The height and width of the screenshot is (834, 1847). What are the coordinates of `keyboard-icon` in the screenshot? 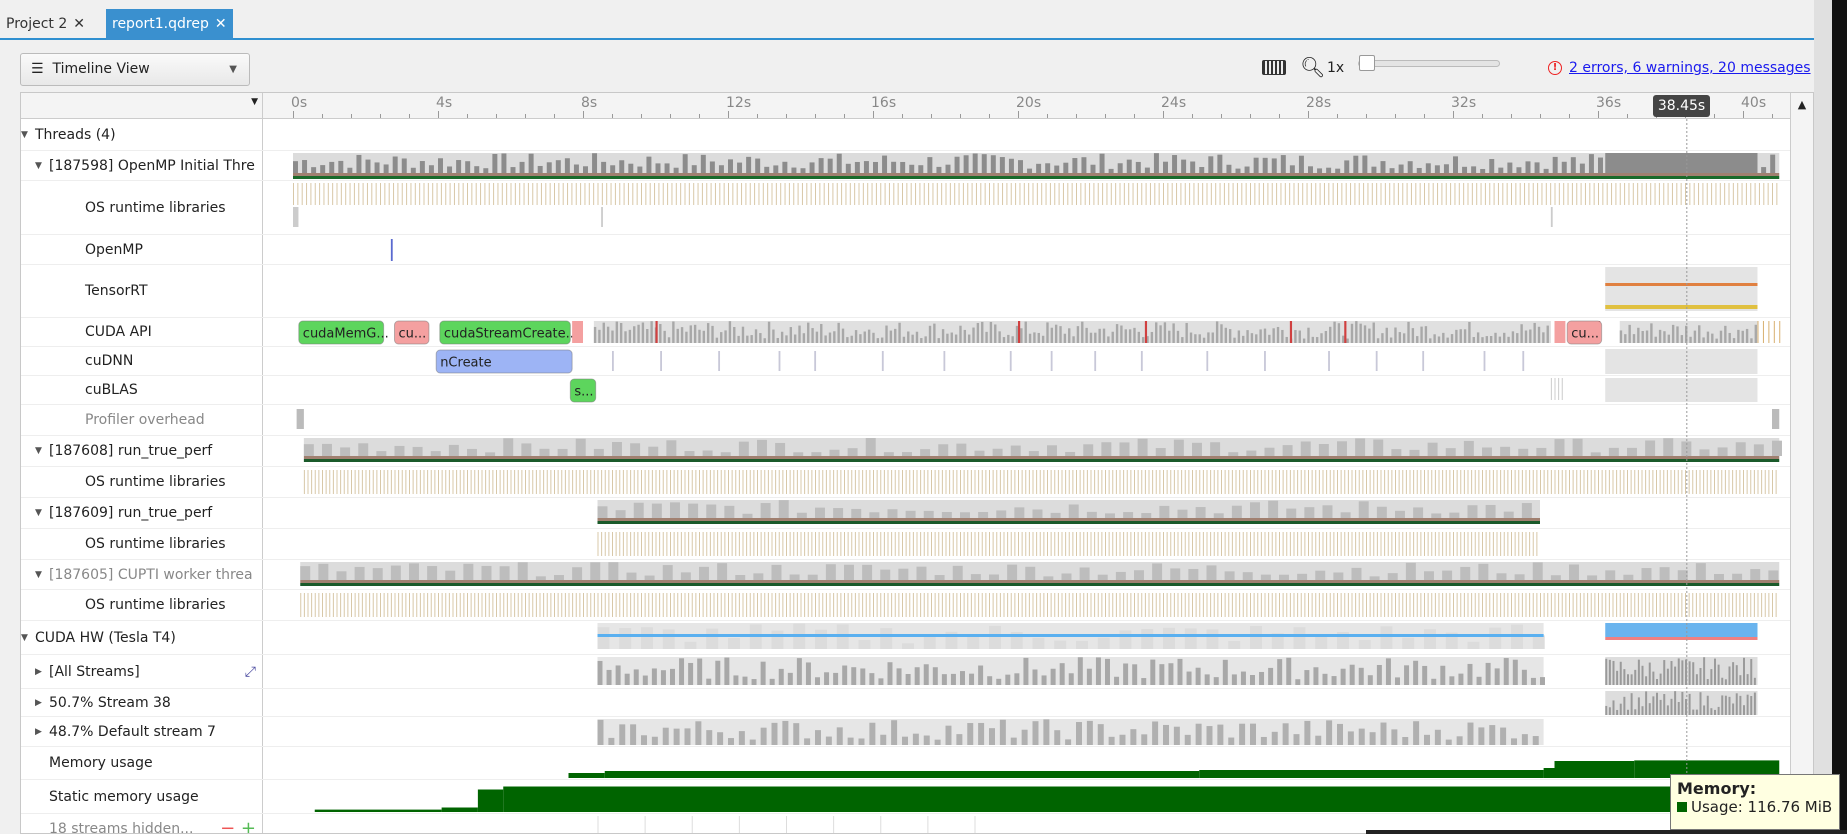 It's located at (1274, 67).